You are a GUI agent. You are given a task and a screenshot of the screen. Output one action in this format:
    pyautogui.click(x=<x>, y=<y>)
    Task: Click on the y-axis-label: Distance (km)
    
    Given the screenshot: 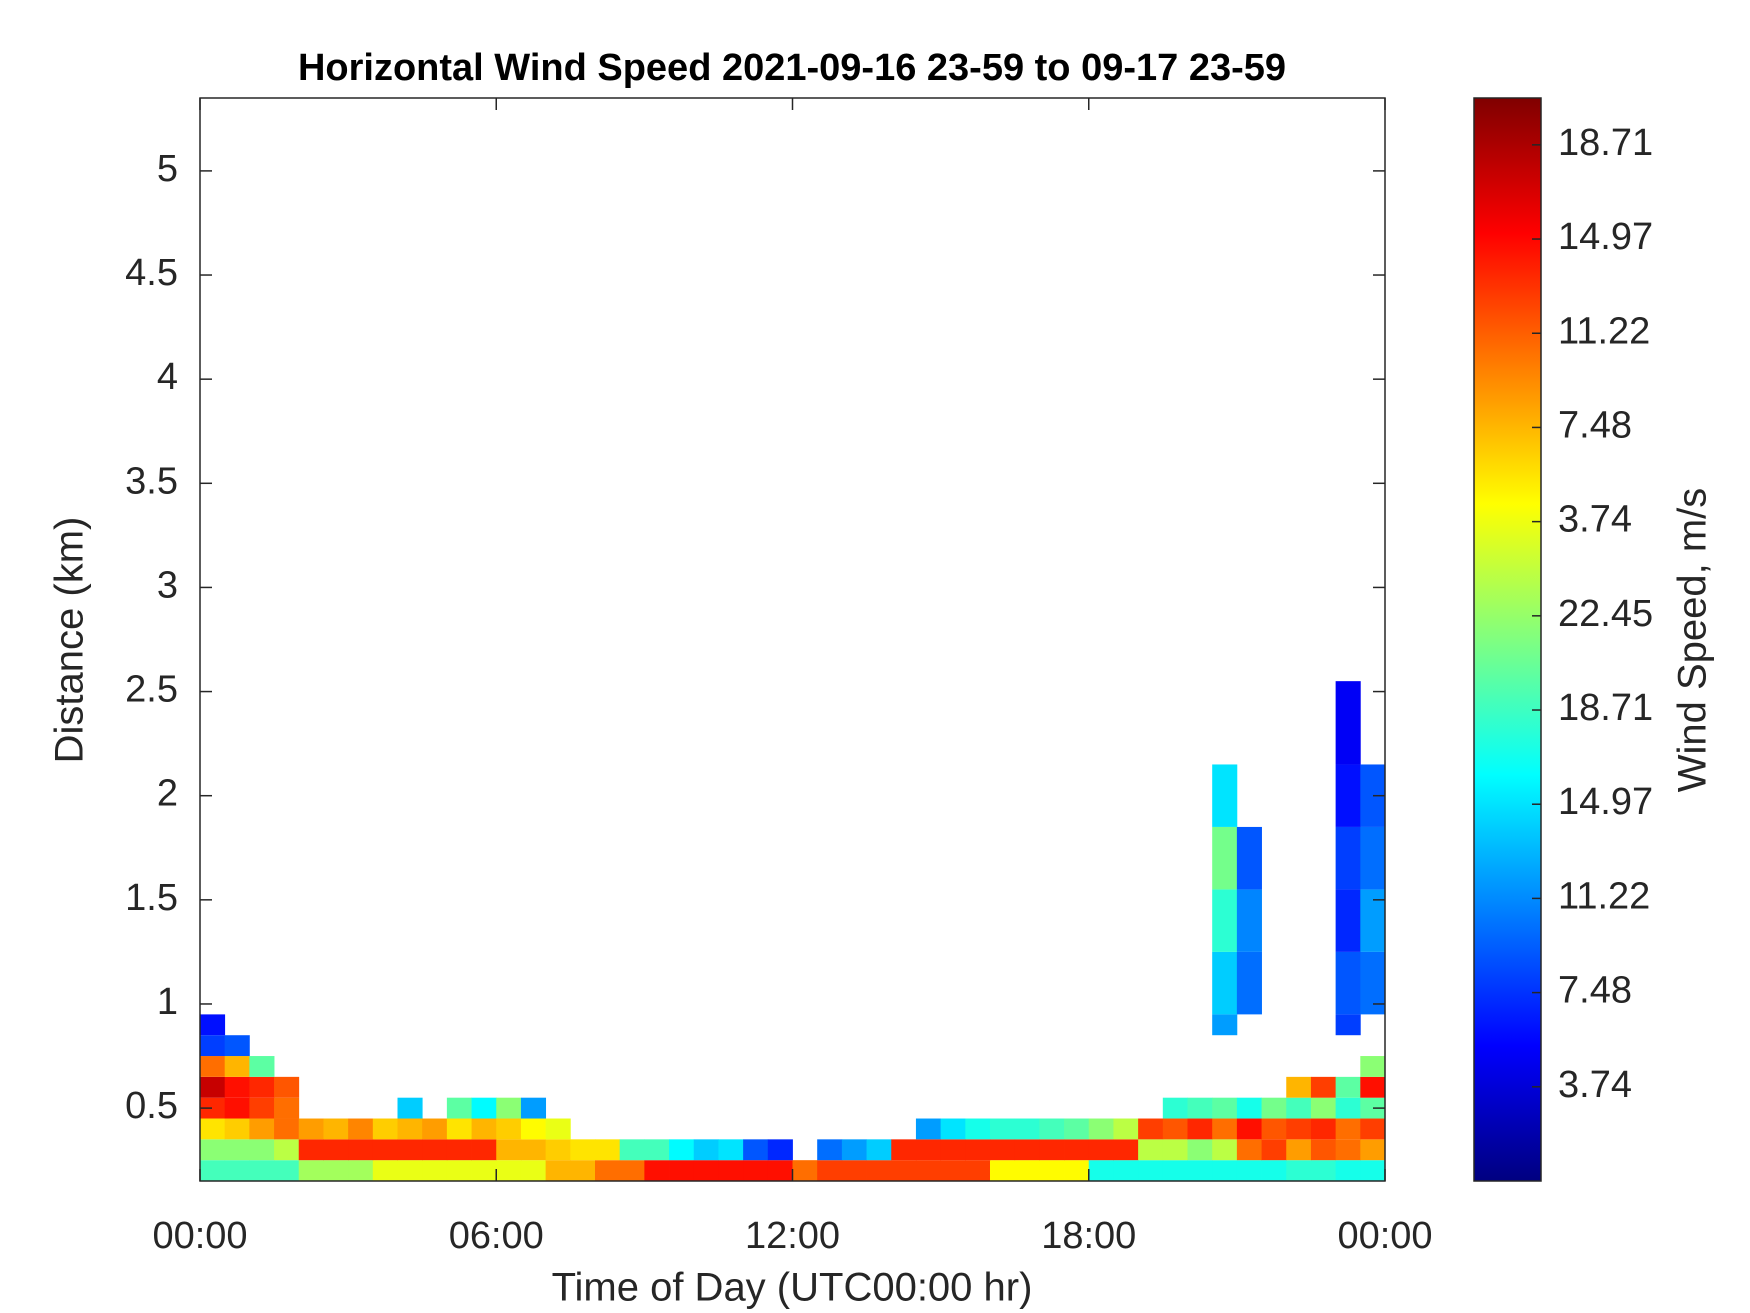 What is the action you would take?
    pyautogui.click(x=70, y=640)
    